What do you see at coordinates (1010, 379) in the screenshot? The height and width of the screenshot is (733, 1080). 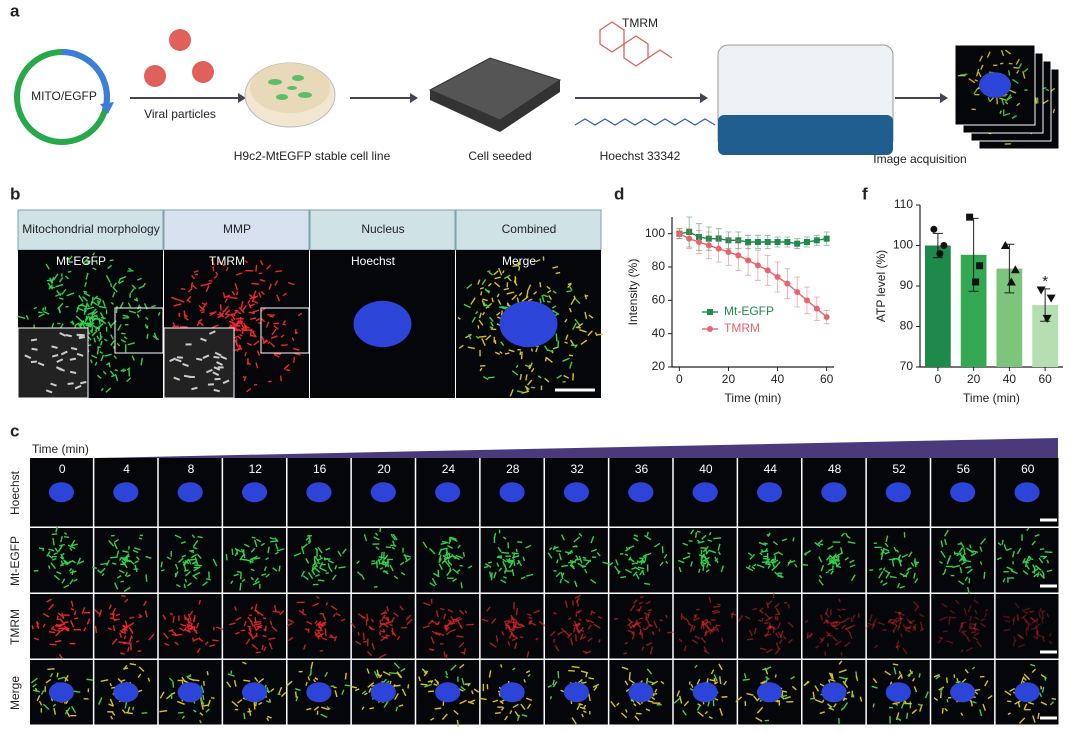 I see `x-tick-label: 40` at bounding box center [1010, 379].